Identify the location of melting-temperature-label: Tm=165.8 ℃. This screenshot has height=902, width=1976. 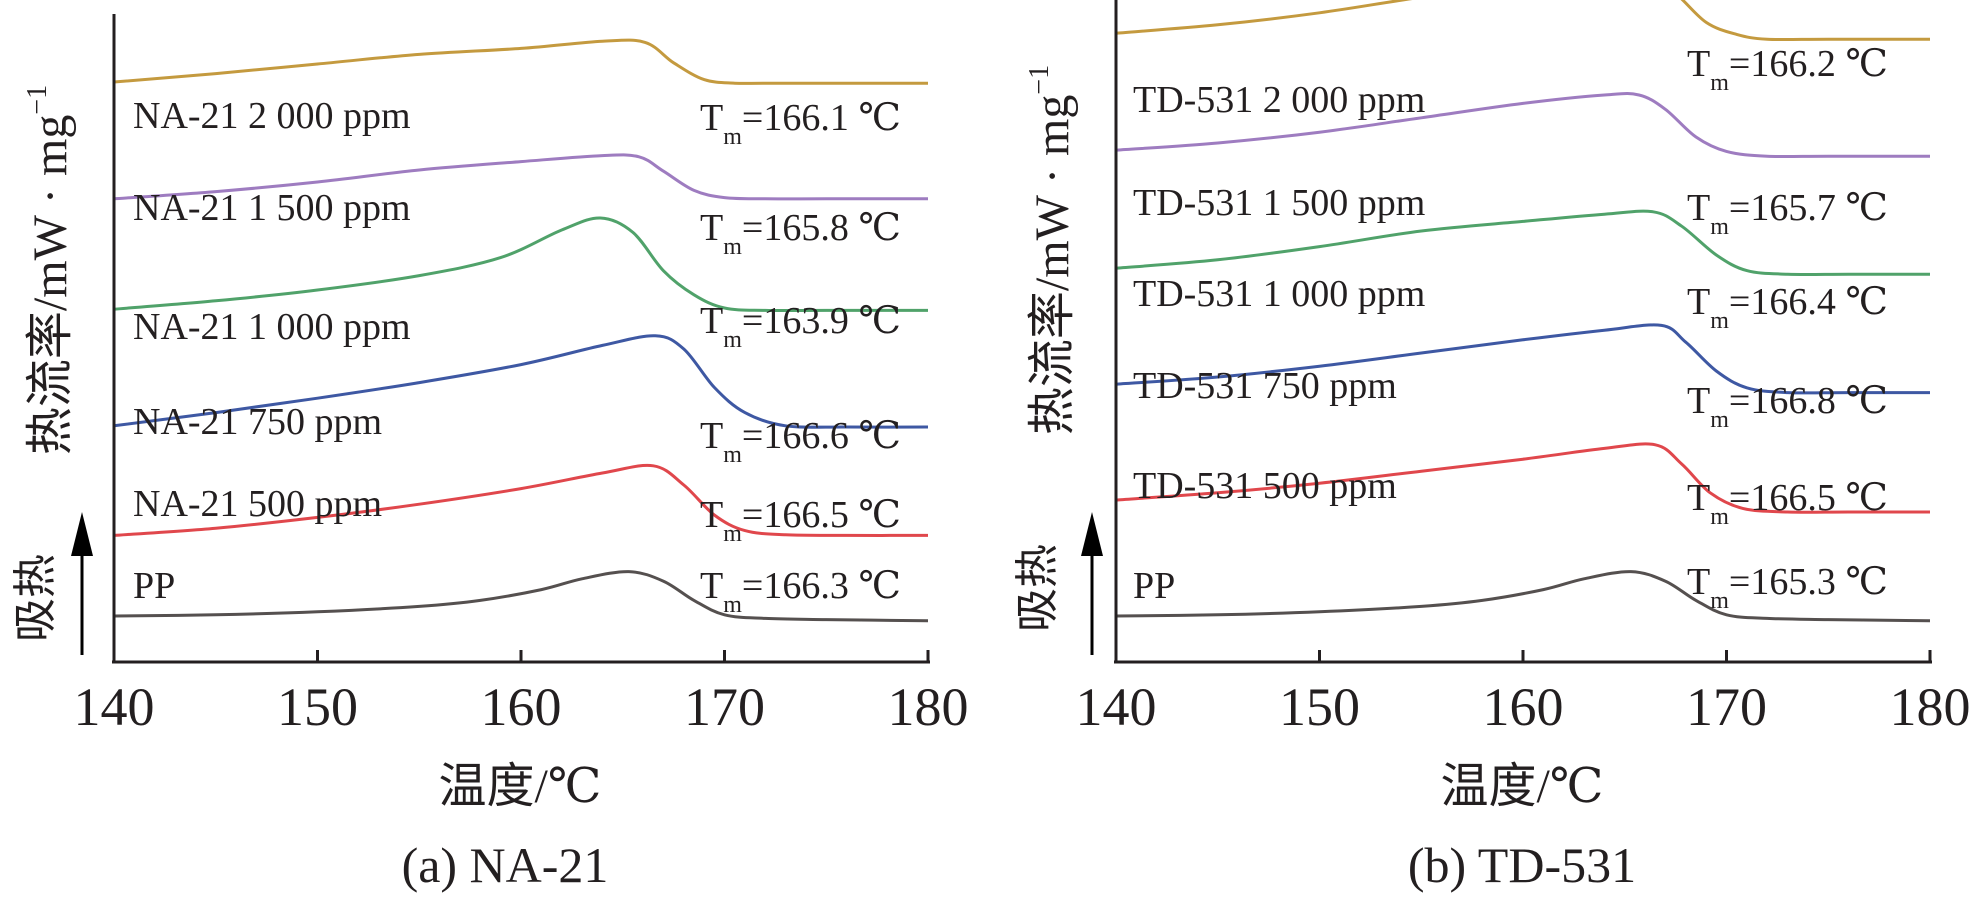
(800, 233).